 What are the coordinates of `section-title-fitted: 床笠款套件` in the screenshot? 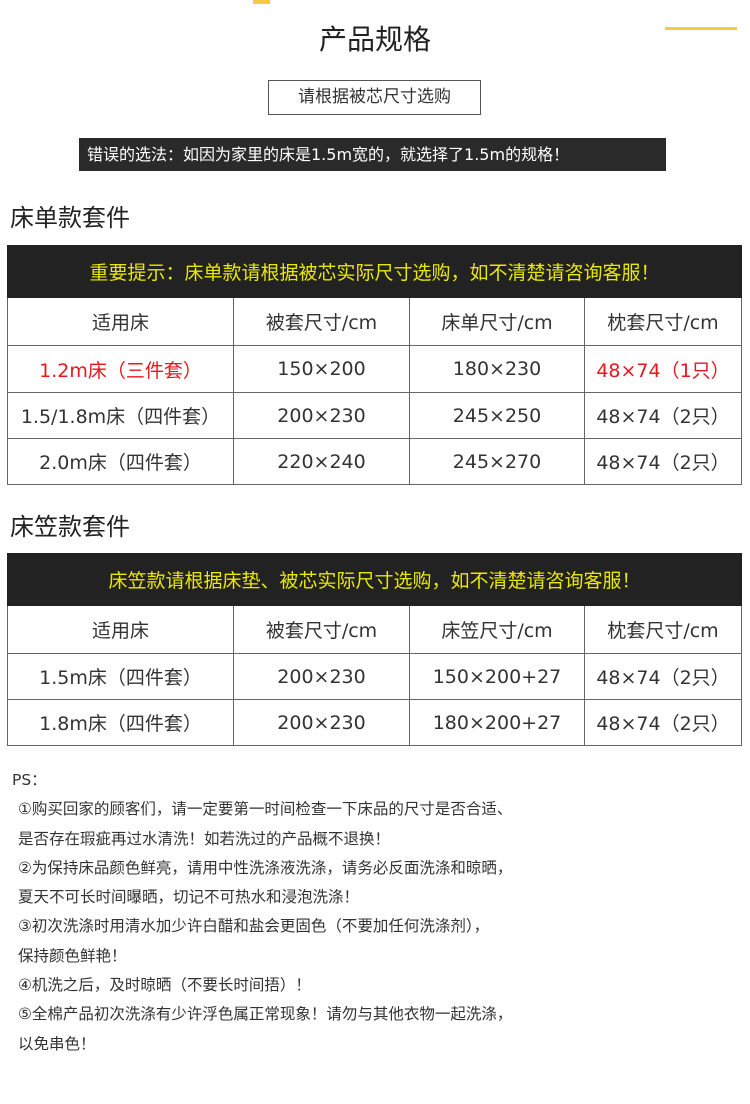 It's located at (70, 527).